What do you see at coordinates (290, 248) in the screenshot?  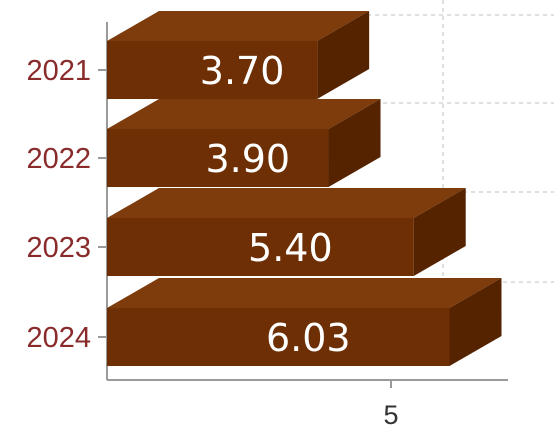 I see `bar-value-label-2023: 5.40` at bounding box center [290, 248].